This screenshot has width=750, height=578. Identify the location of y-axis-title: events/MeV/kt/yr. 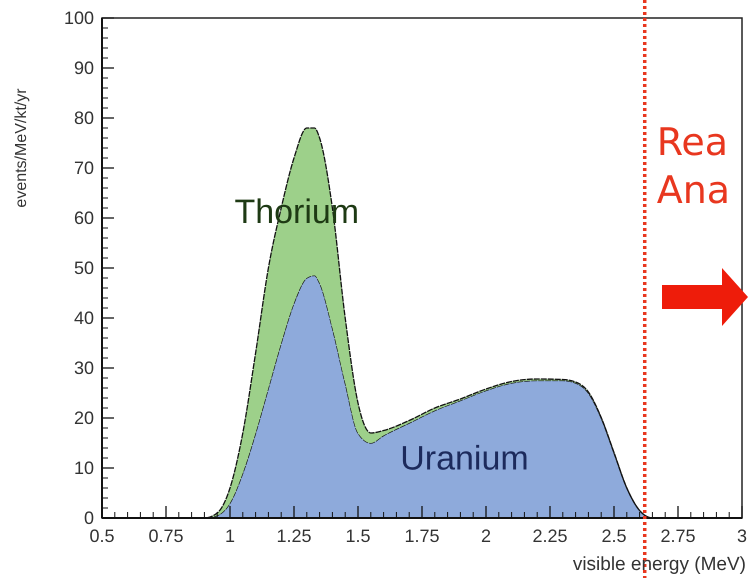
(21, 148).